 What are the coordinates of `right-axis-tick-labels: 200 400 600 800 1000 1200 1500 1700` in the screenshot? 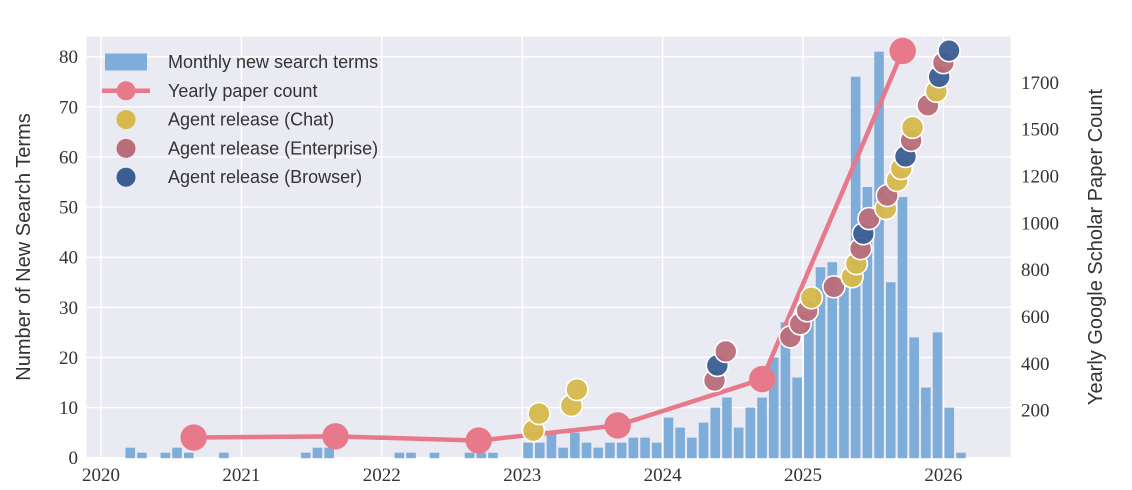 It's located at (1040, 247).